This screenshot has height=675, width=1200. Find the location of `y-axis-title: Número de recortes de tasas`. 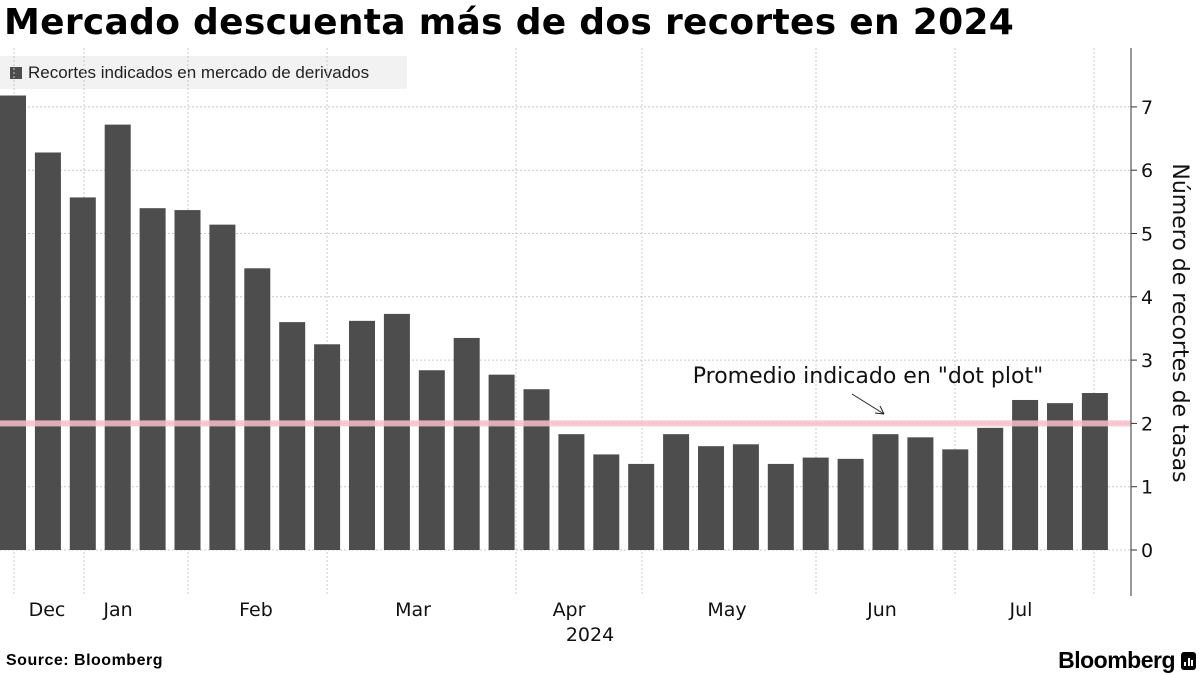

y-axis-title: Número de recortes de tasas is located at coordinates (1179, 322).